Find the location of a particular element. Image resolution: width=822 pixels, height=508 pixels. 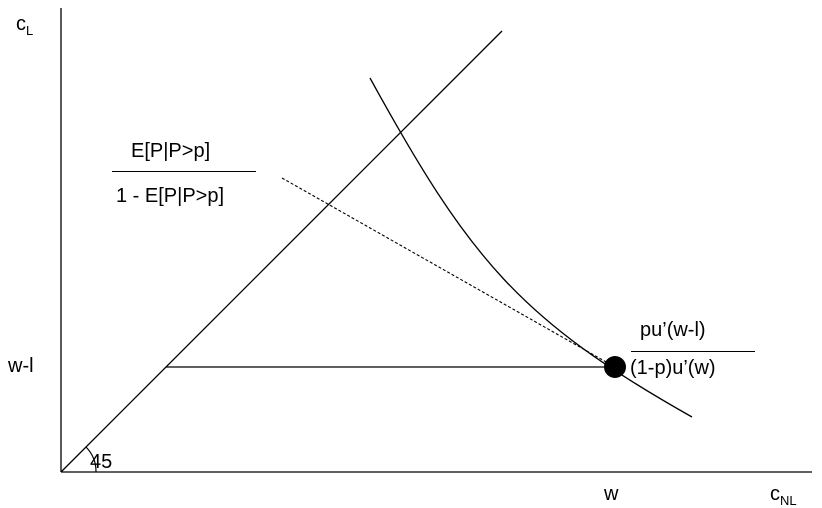

x-axis-label-sub: NL is located at coordinates (788, 500).